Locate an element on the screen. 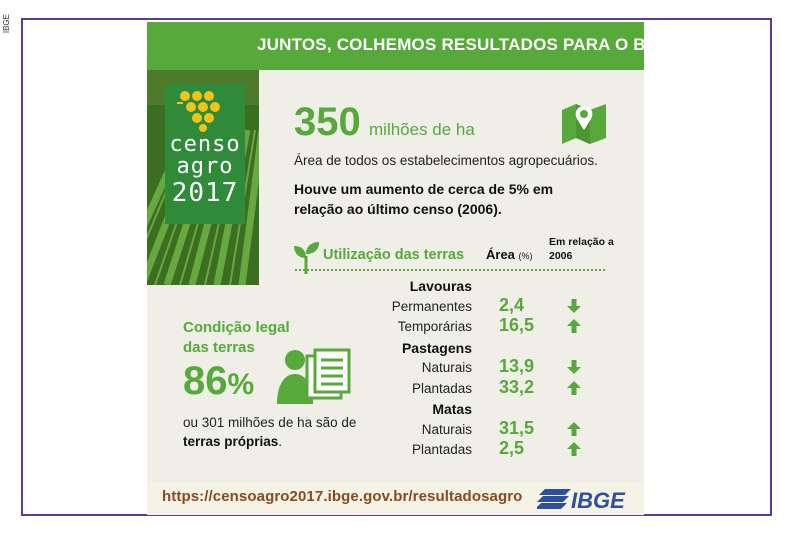 The width and height of the screenshot is (794, 539). legal-percent-value: 86 is located at coordinates (205, 381).